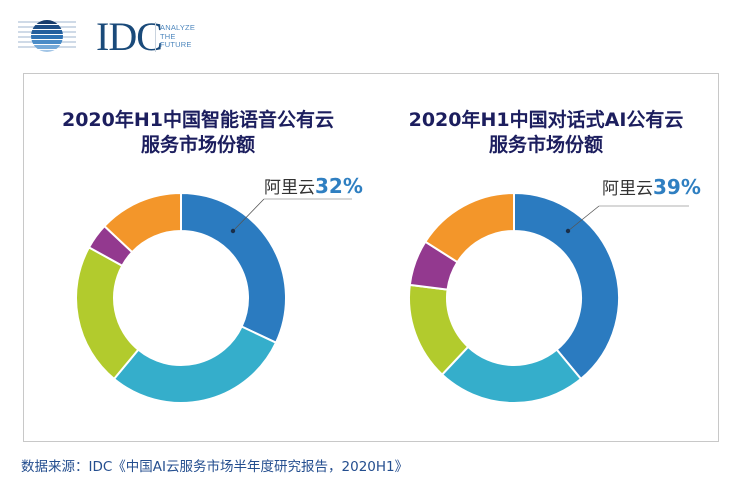 The width and height of the screenshot is (740, 493). What do you see at coordinates (47, 36) in the screenshot?
I see `striped-globe-icon` at bounding box center [47, 36].